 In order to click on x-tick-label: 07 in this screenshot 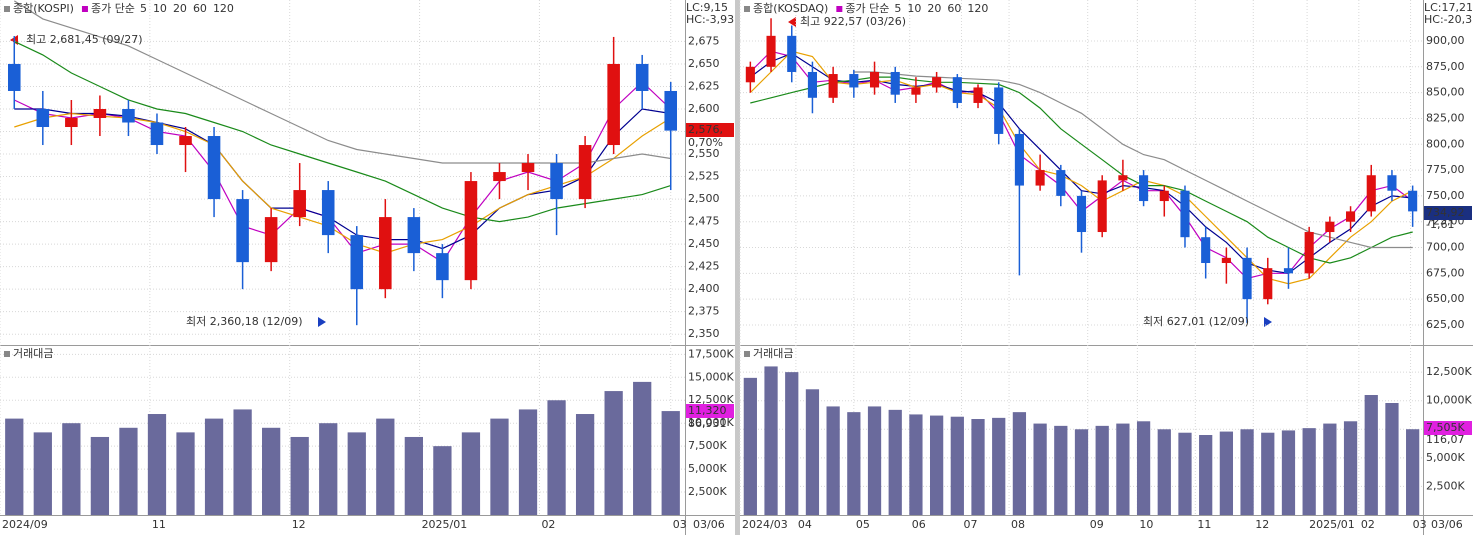, I will do `click(970, 524)`.